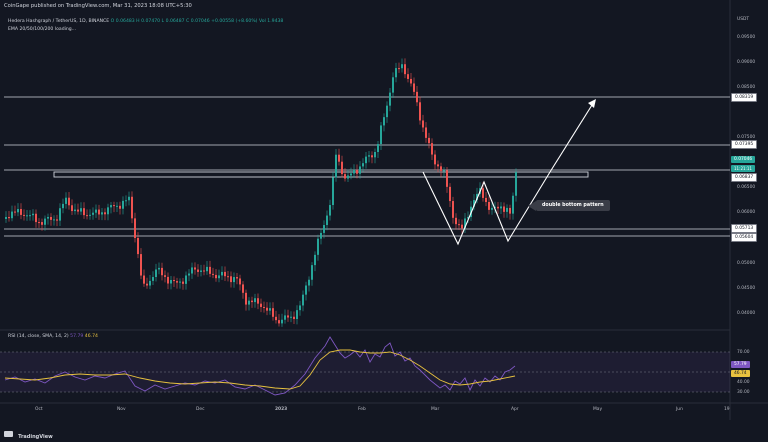 The width and height of the screenshot is (768, 442). I want to click on price-tag-mid-level: 0.07395, so click(744, 144).